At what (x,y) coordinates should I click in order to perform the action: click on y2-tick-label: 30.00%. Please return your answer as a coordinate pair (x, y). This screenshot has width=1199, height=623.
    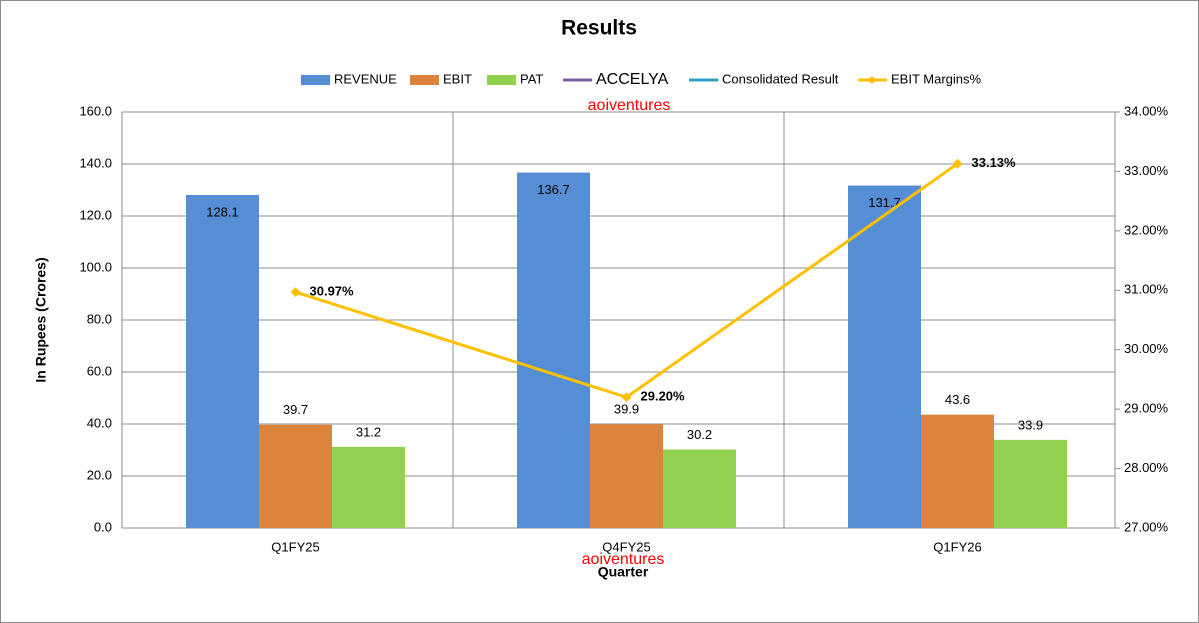
    Looking at the image, I should click on (1146, 348).